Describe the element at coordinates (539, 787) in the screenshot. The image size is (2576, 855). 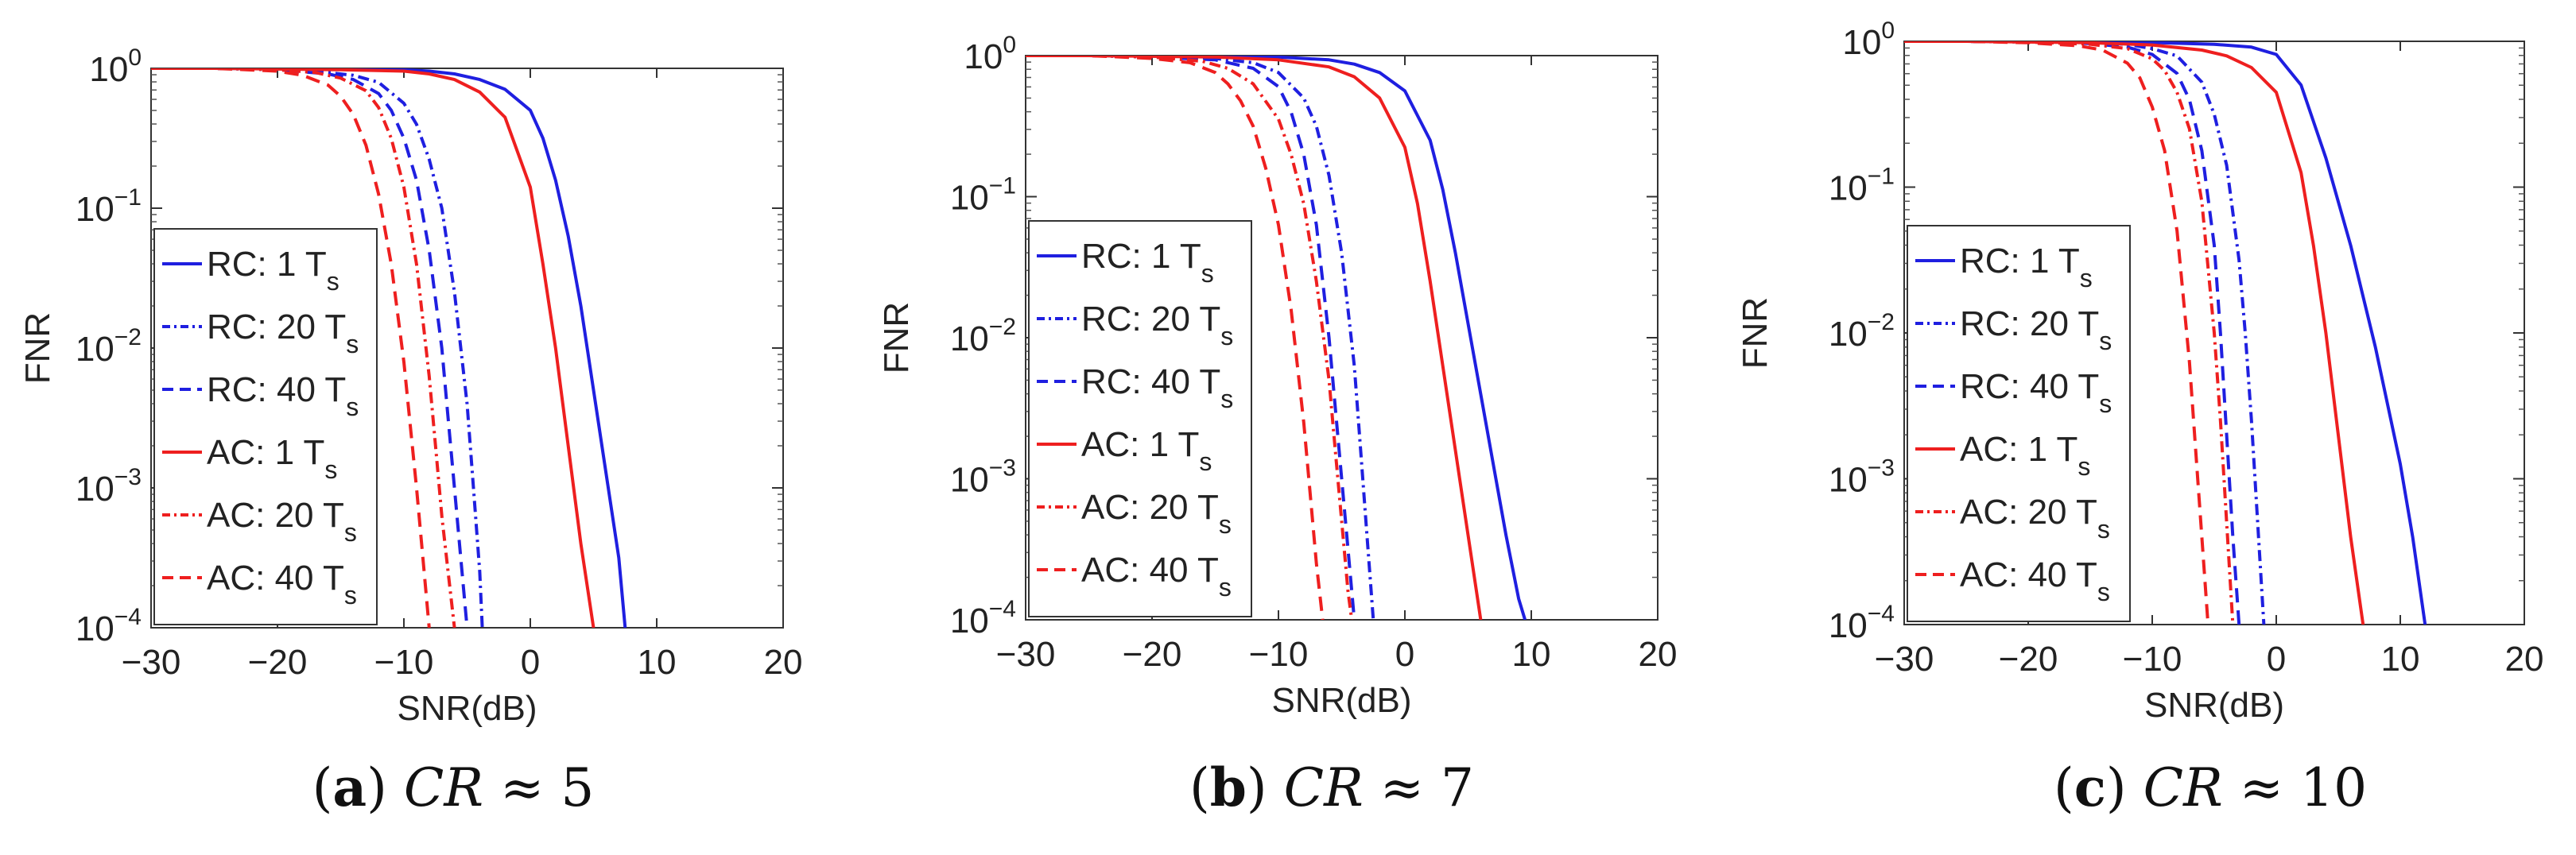
I see `caption-value: ≈ 5` at that location.